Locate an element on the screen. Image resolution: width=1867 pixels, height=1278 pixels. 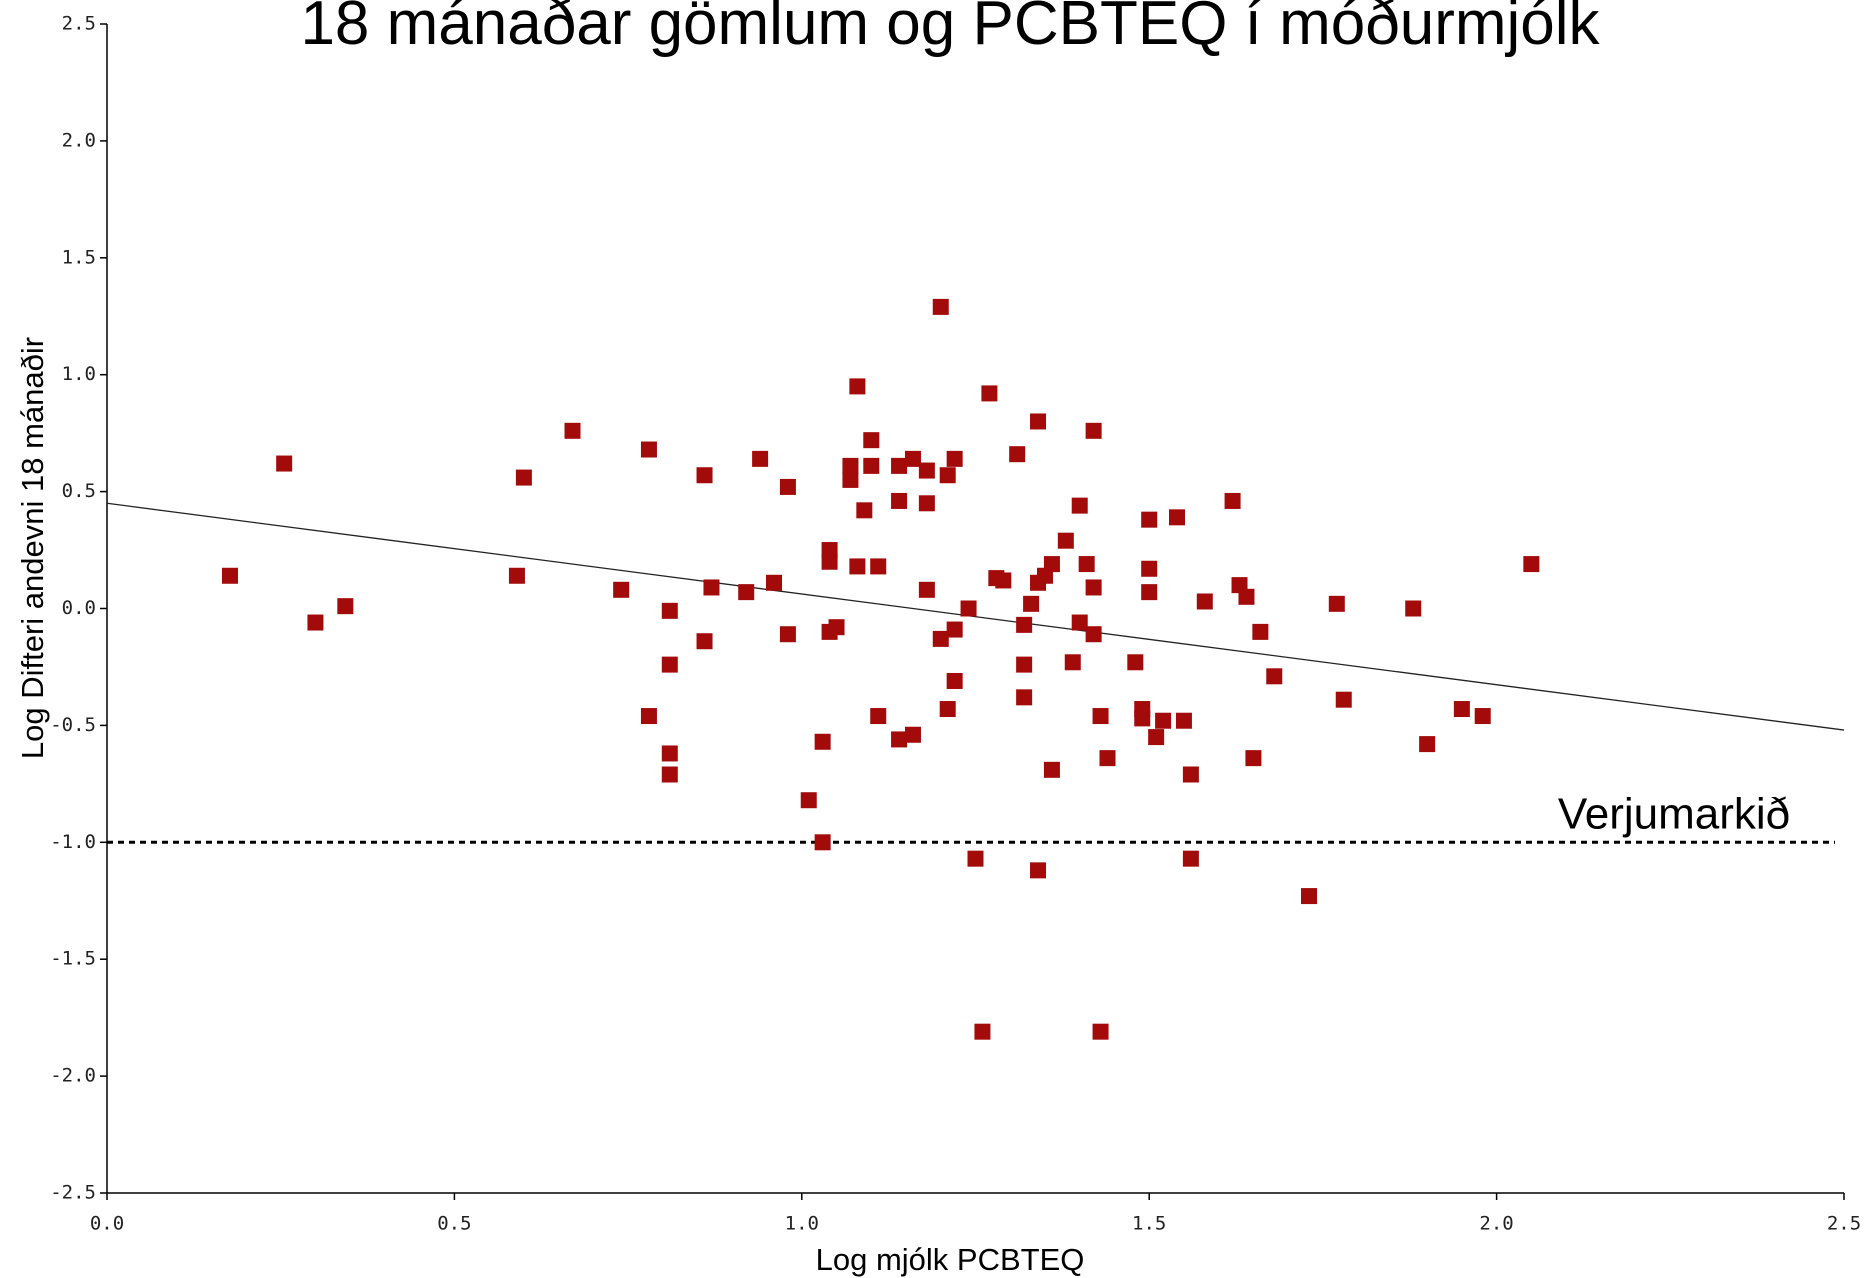
y-tick-label: 0.5 is located at coordinates (79, 491).